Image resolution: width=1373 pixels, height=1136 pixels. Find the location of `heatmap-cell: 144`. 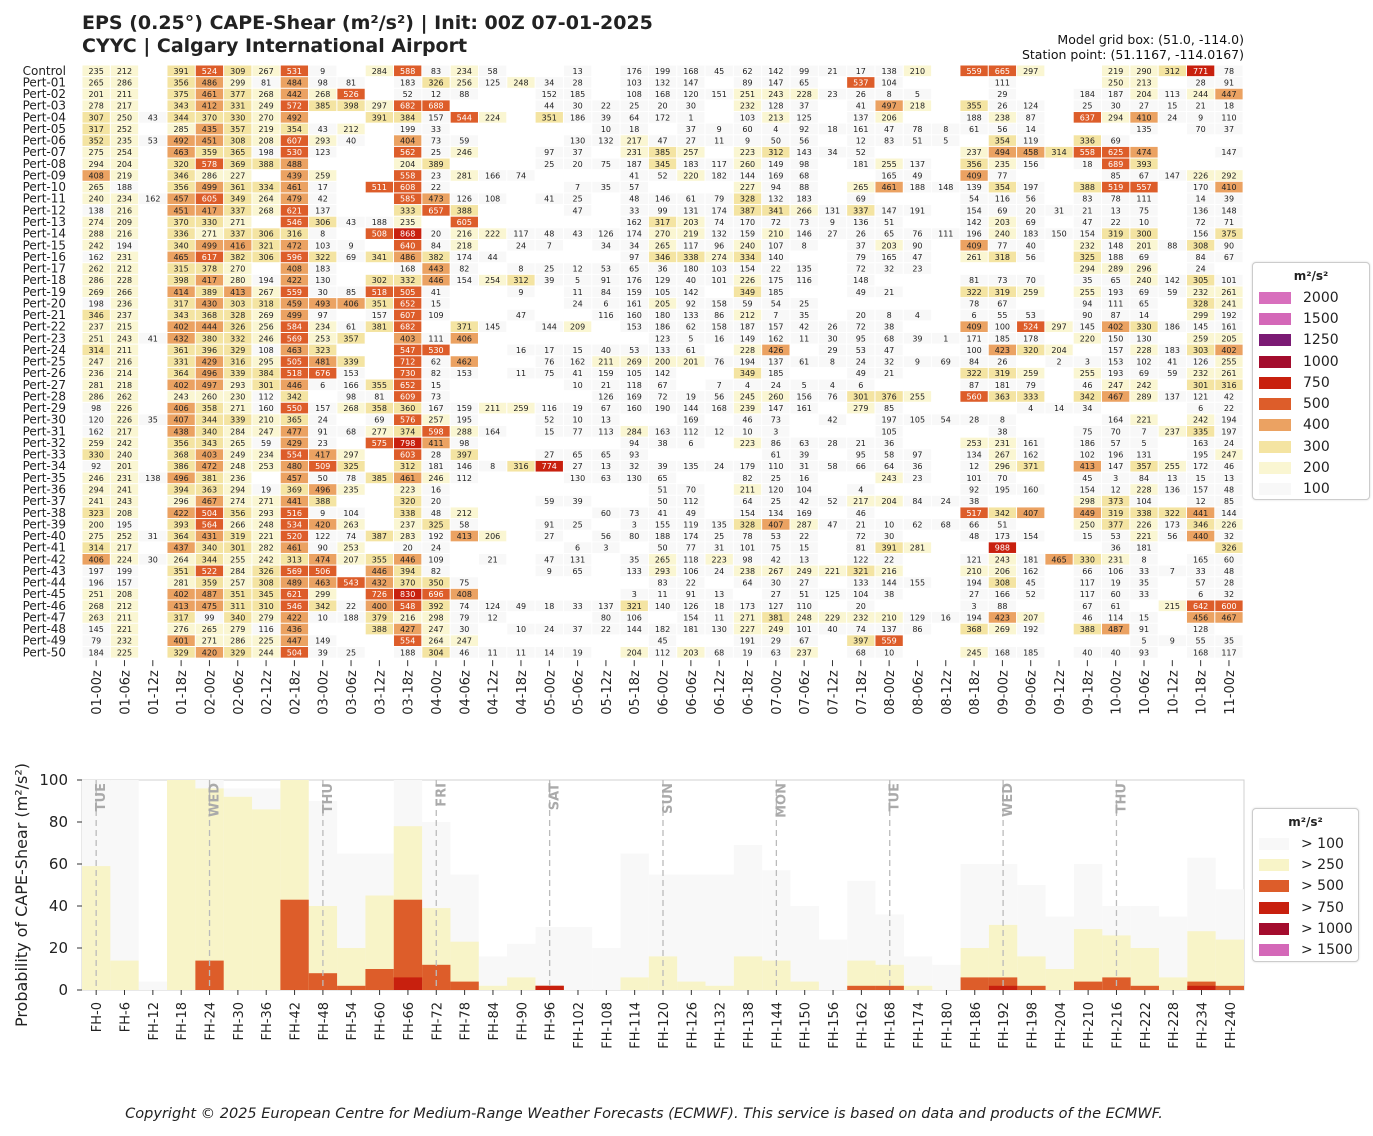

heatmap-cell: 144 is located at coordinates (549, 326).